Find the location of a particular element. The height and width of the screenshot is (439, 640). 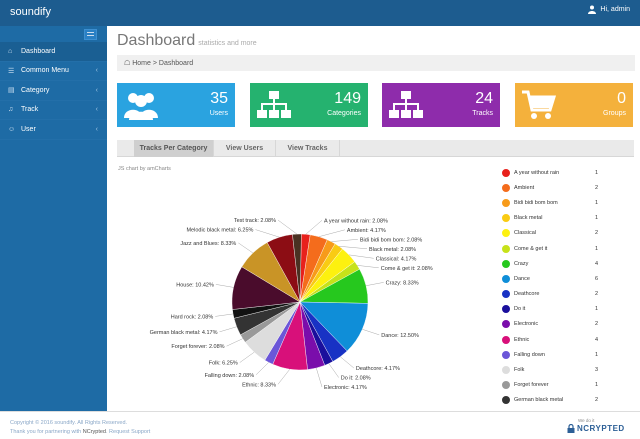

stat-value: 149 is located at coordinates (347, 98).